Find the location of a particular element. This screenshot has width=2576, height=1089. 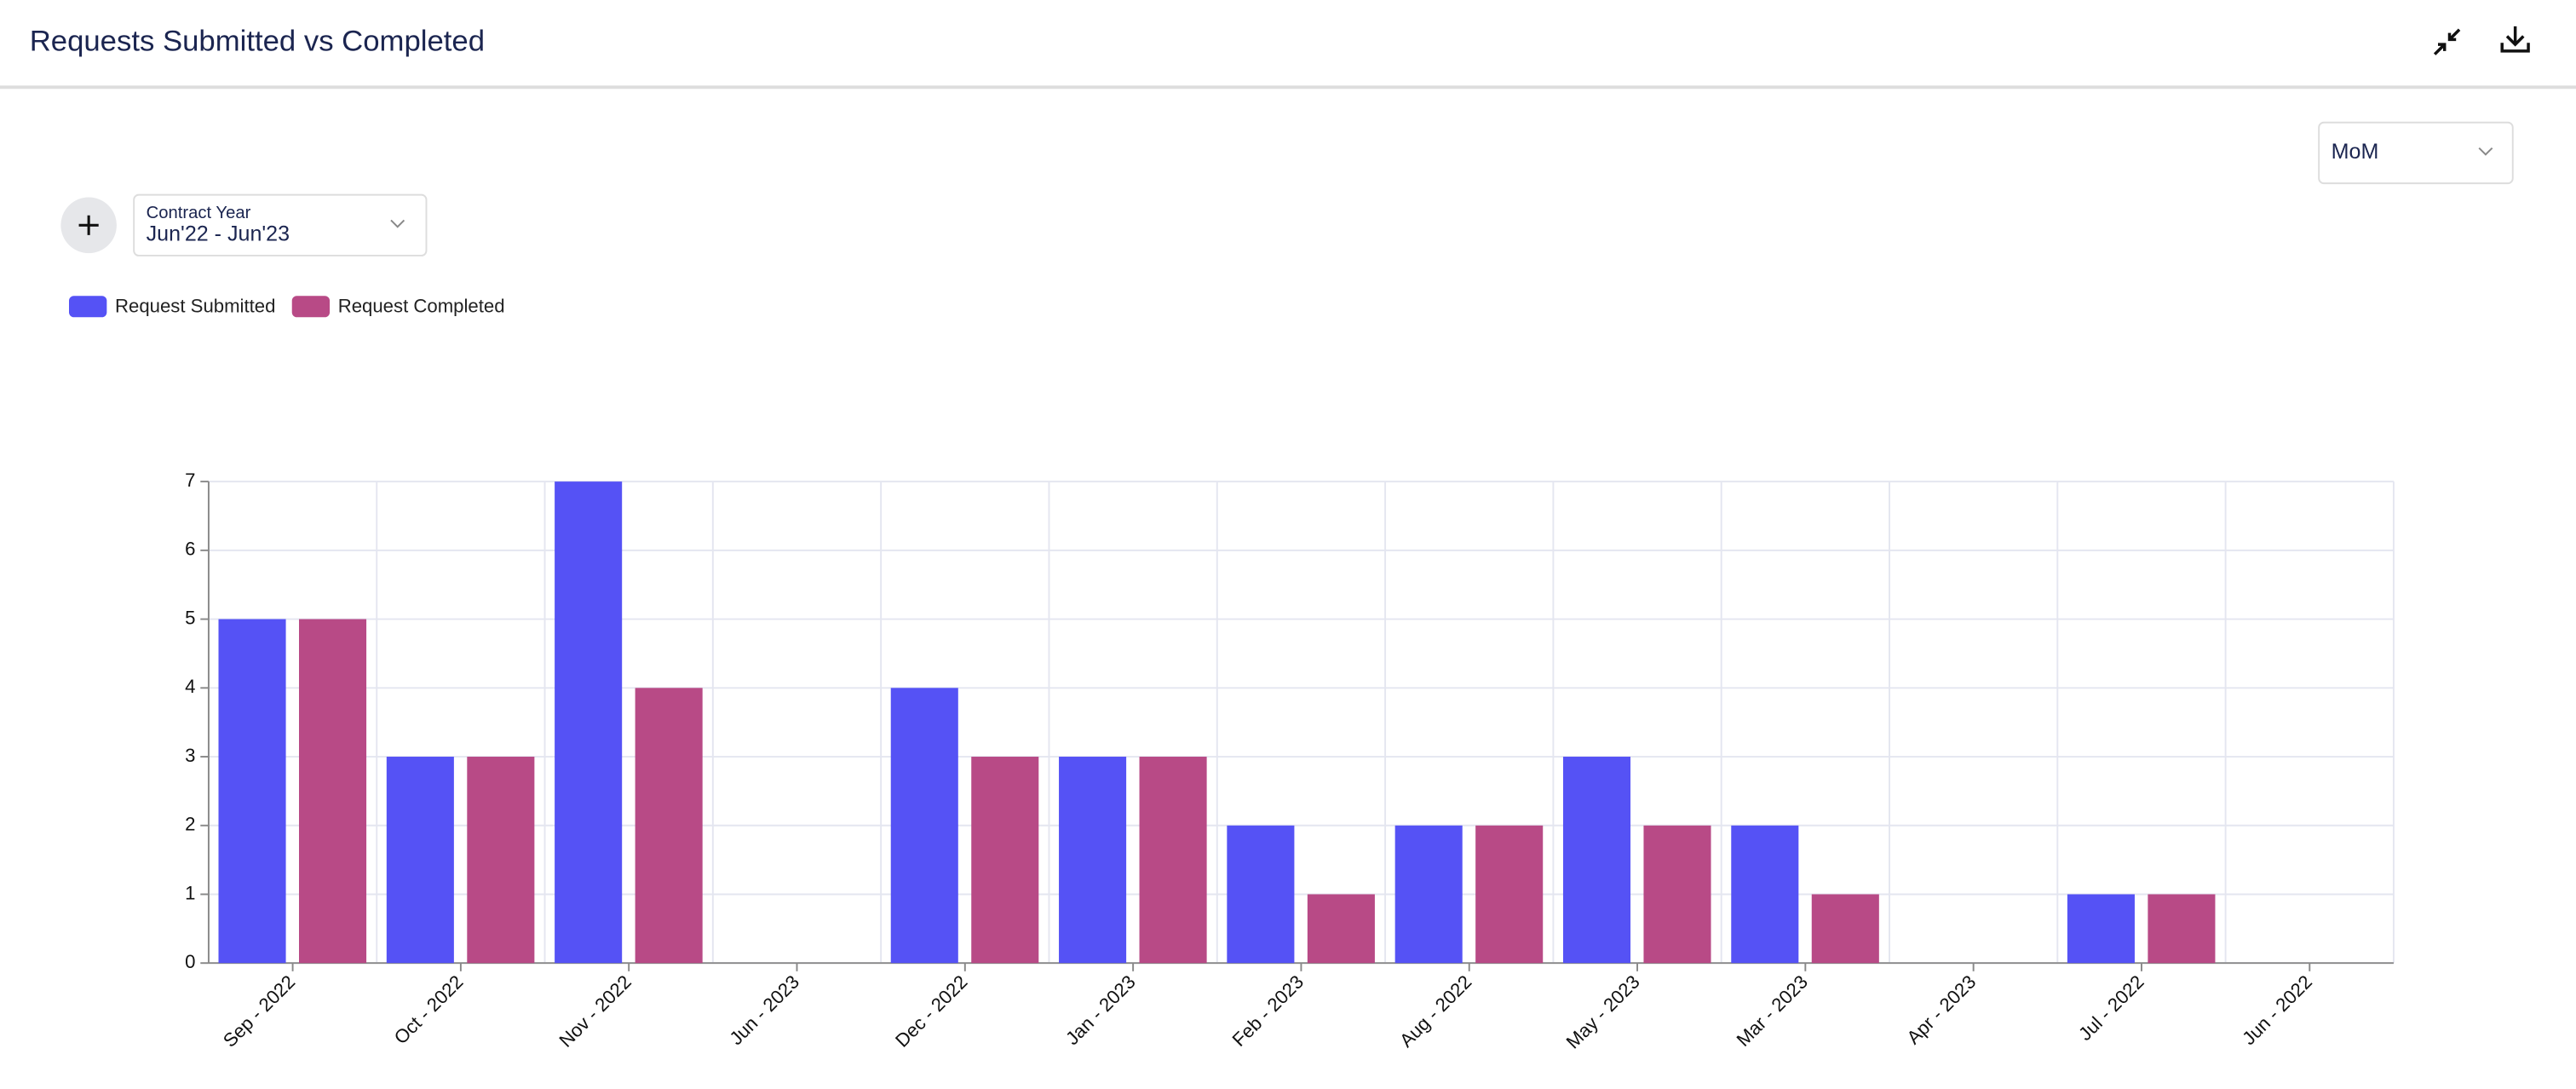

y-tick-label: 0 is located at coordinates (190, 961).